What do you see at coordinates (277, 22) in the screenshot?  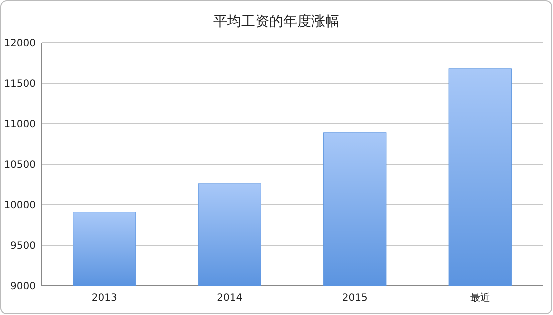 I see `chart-title: 平均工资的年度涨幅` at bounding box center [277, 22].